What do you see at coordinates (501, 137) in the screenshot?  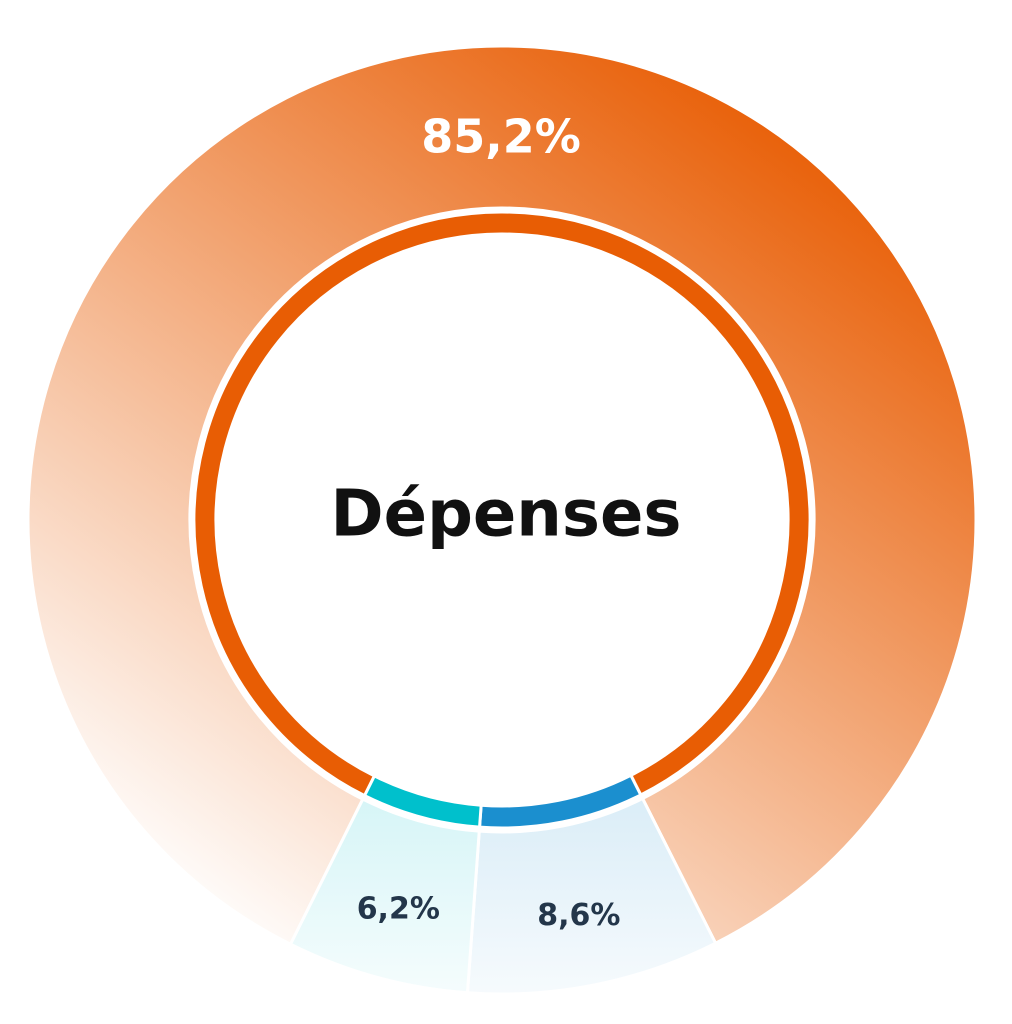 I see `value-label: 85,2%` at bounding box center [501, 137].